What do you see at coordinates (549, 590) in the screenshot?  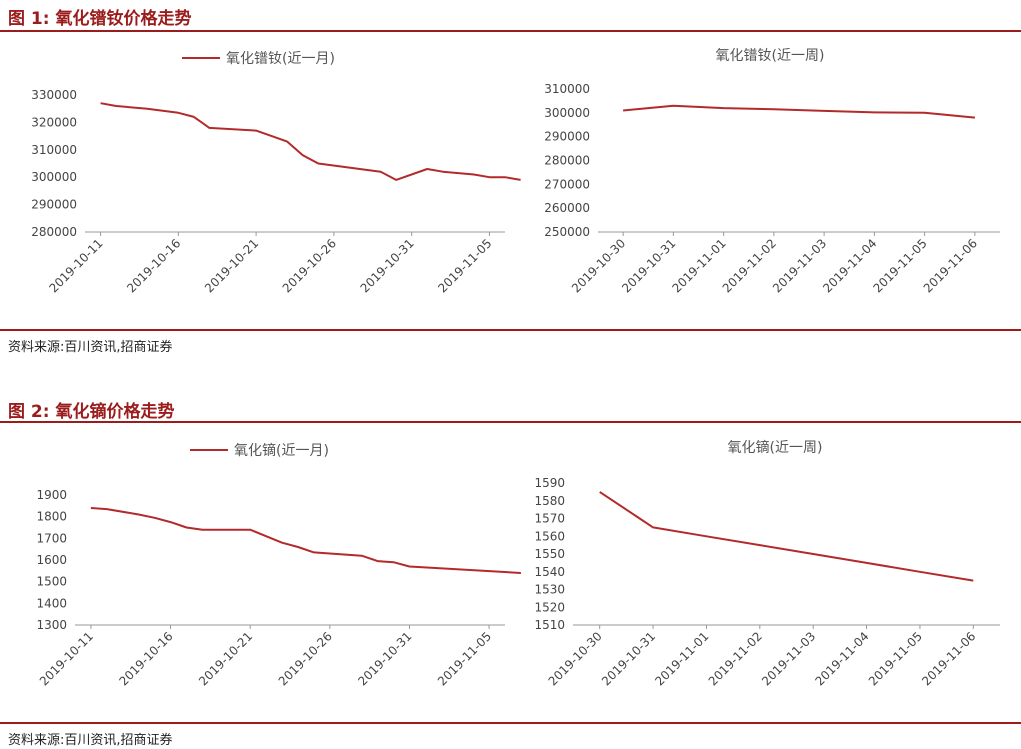 I see `y-tick-label: 1530` at bounding box center [549, 590].